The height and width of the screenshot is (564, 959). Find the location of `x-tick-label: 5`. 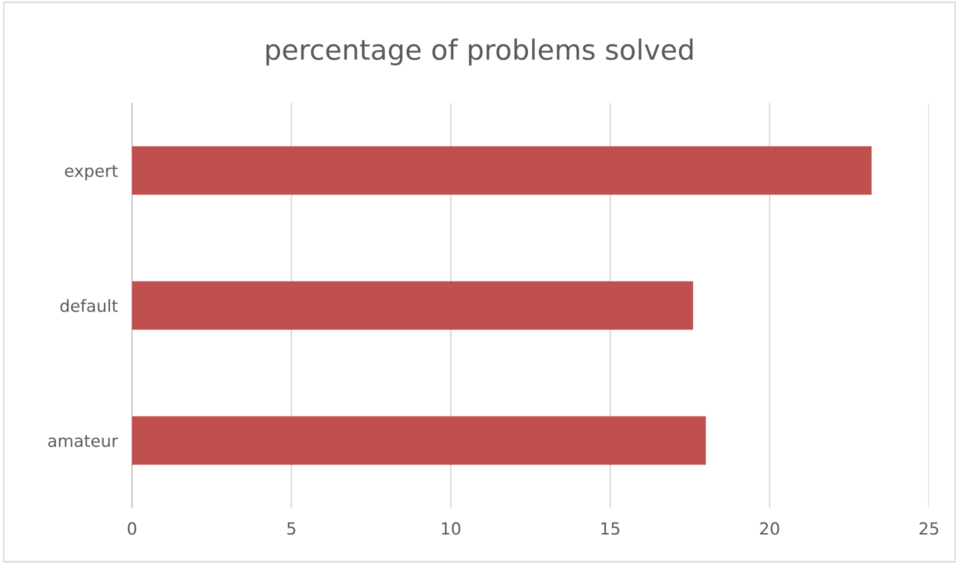

x-tick-label: 5 is located at coordinates (291, 528).